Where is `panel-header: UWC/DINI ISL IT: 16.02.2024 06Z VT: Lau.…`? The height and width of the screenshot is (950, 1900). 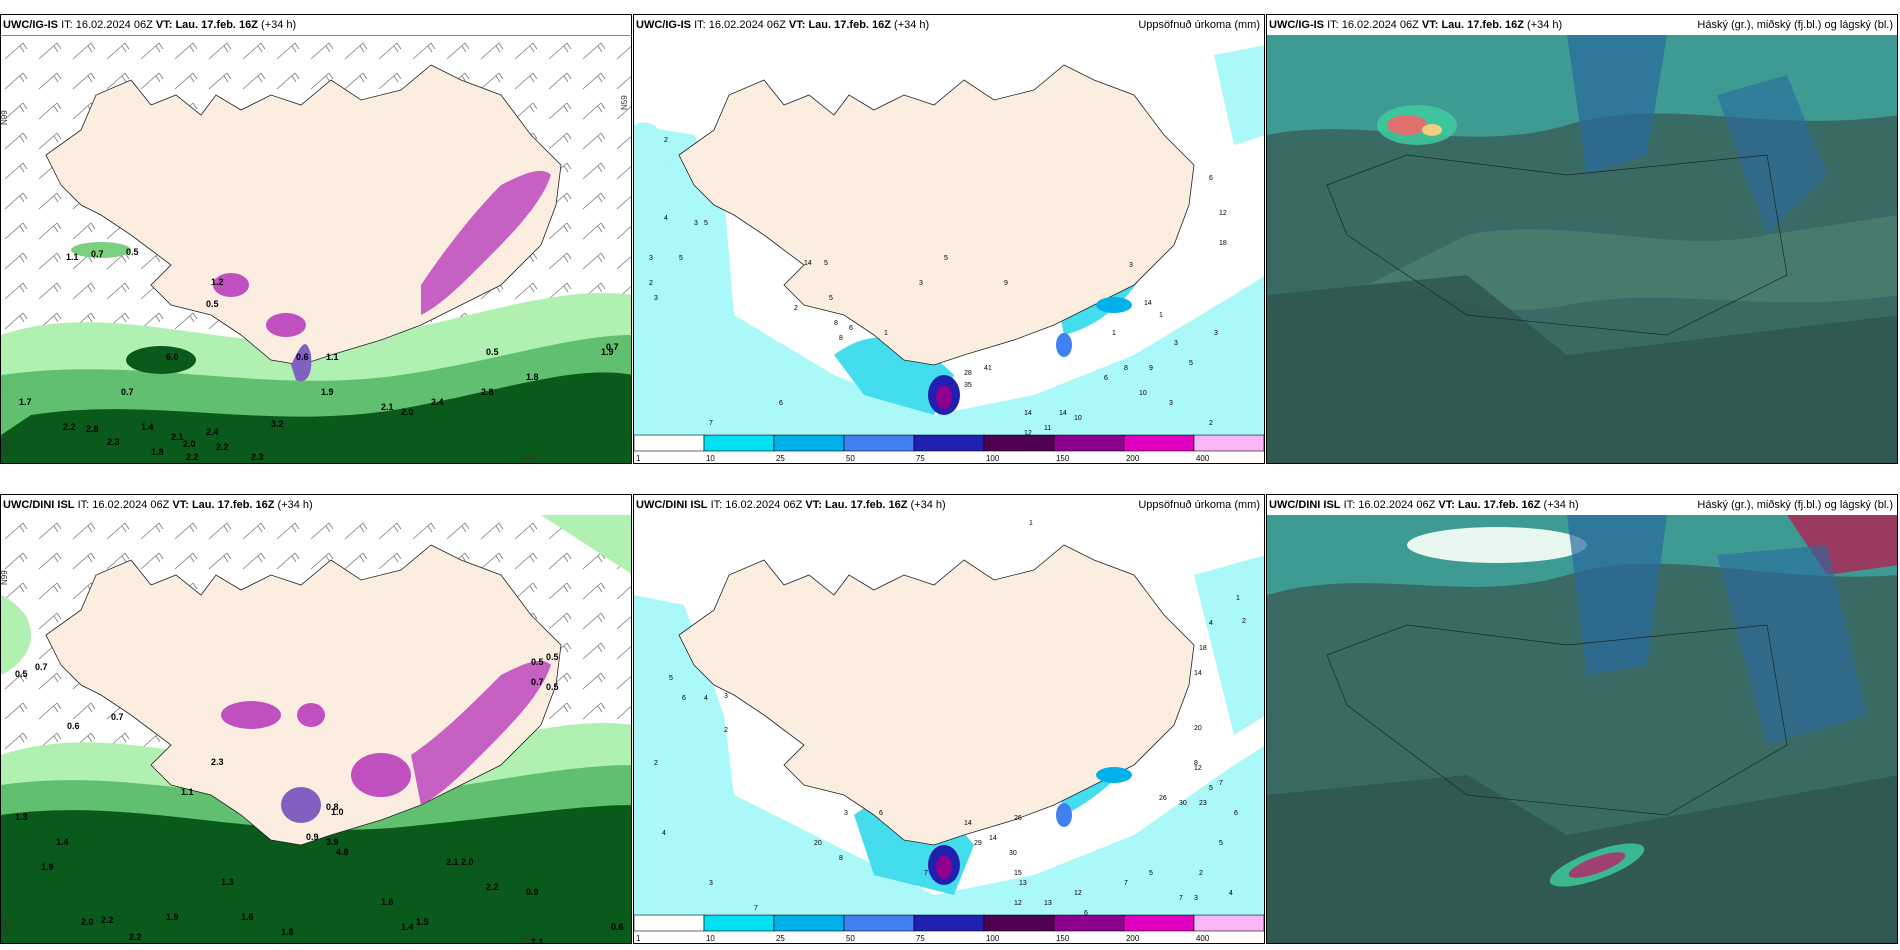
panel-header: UWC/DINI ISL IT: 16.02.2024 06Z VT: Lau.… is located at coordinates (1581, 506).